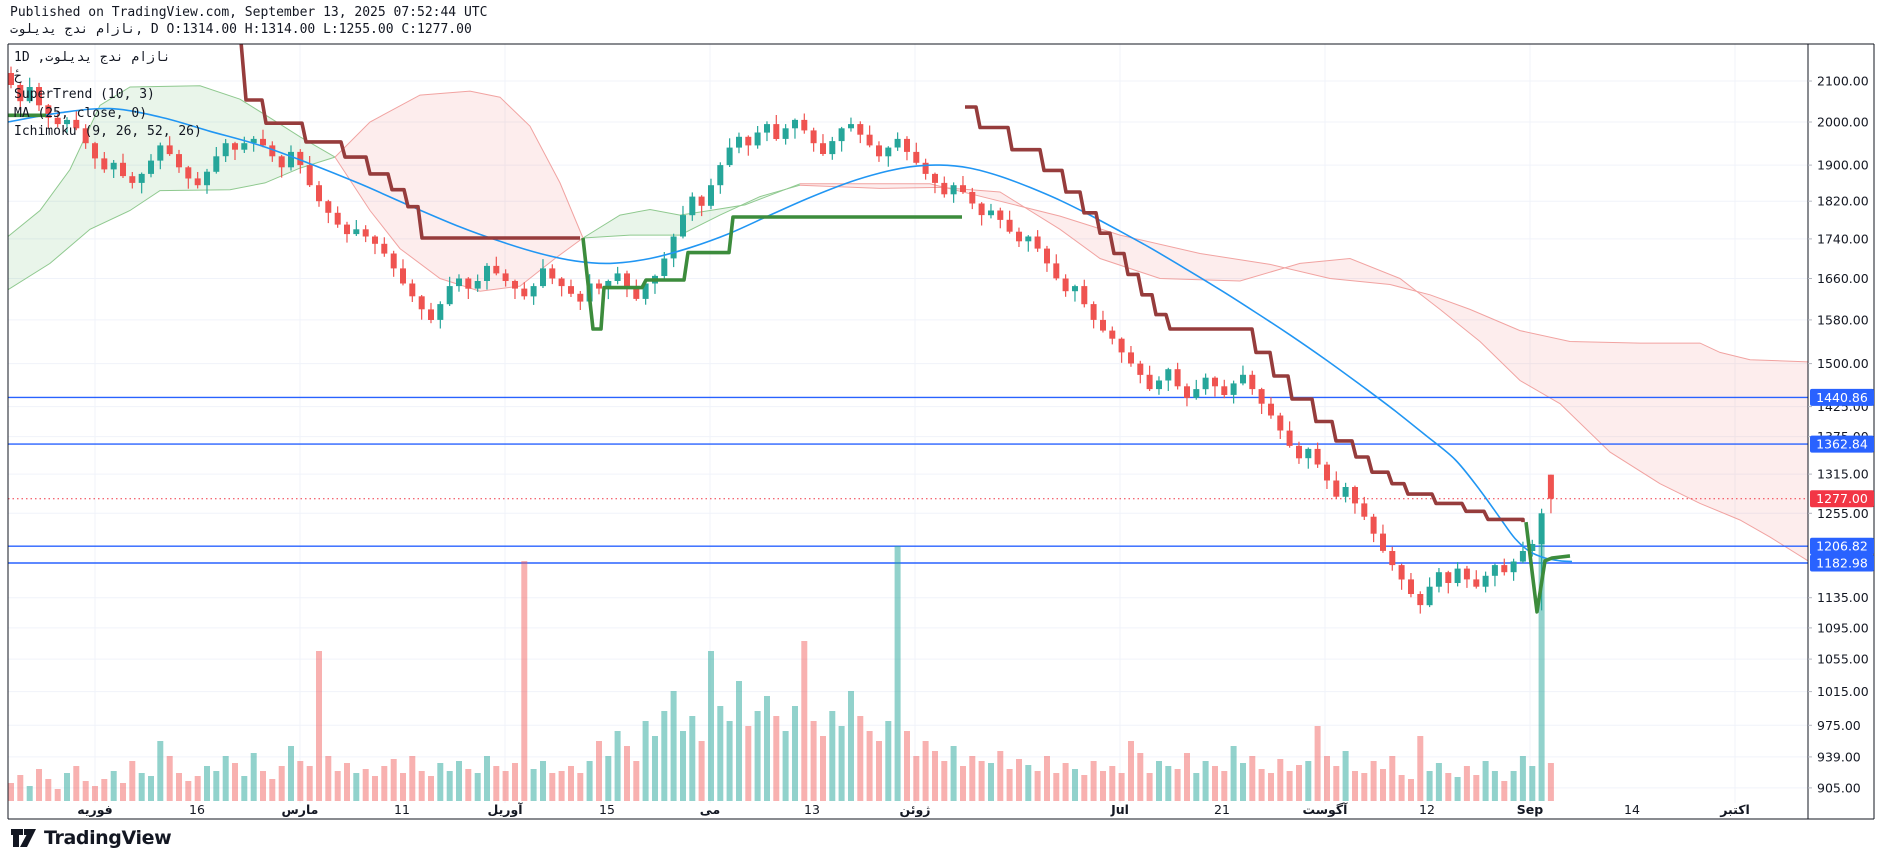 This screenshot has height=858, width=1878. Describe the element at coordinates (1843, 597) in the screenshot. I see `y-axis-label: 1135.00` at that location.